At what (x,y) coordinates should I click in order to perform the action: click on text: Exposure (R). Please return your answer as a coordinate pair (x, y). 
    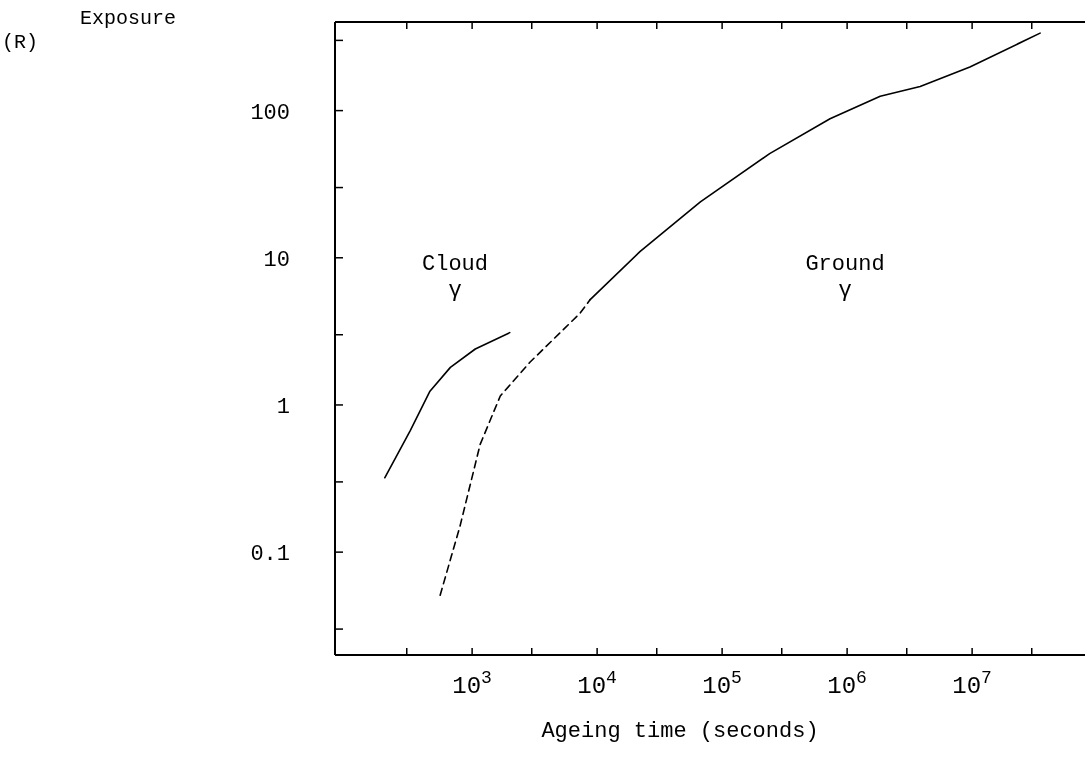
    Looking at the image, I should click on (89, 30).